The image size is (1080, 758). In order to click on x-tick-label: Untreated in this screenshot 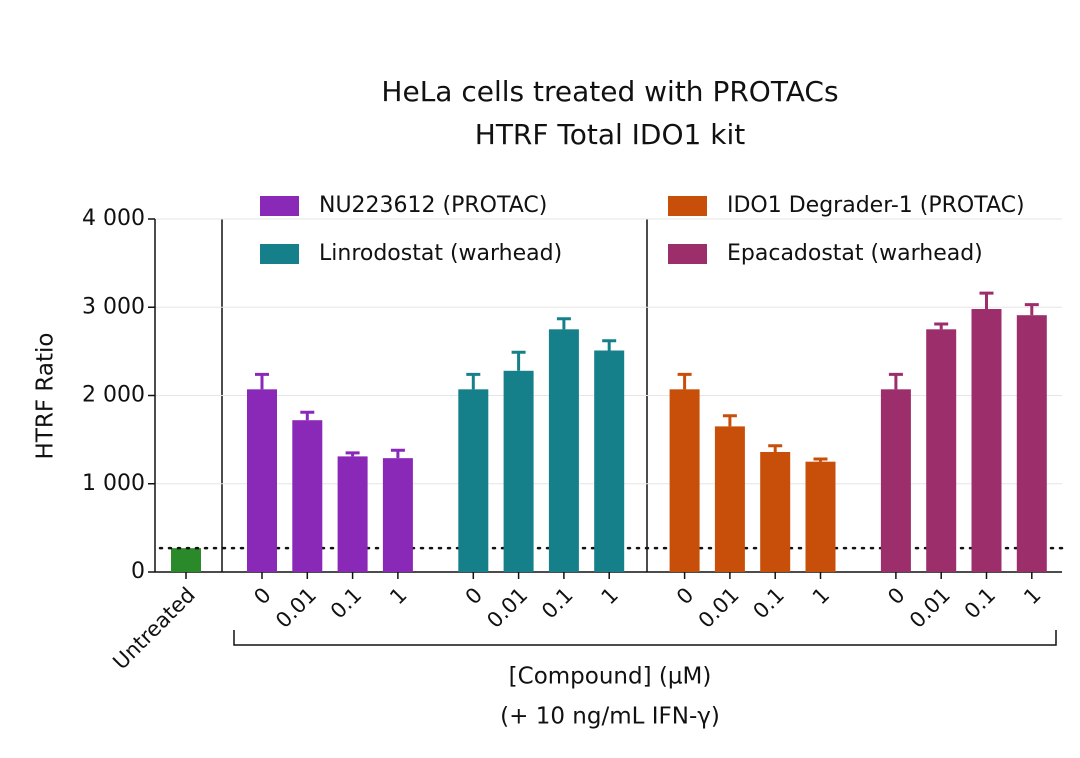, I will do `click(153, 628)`.